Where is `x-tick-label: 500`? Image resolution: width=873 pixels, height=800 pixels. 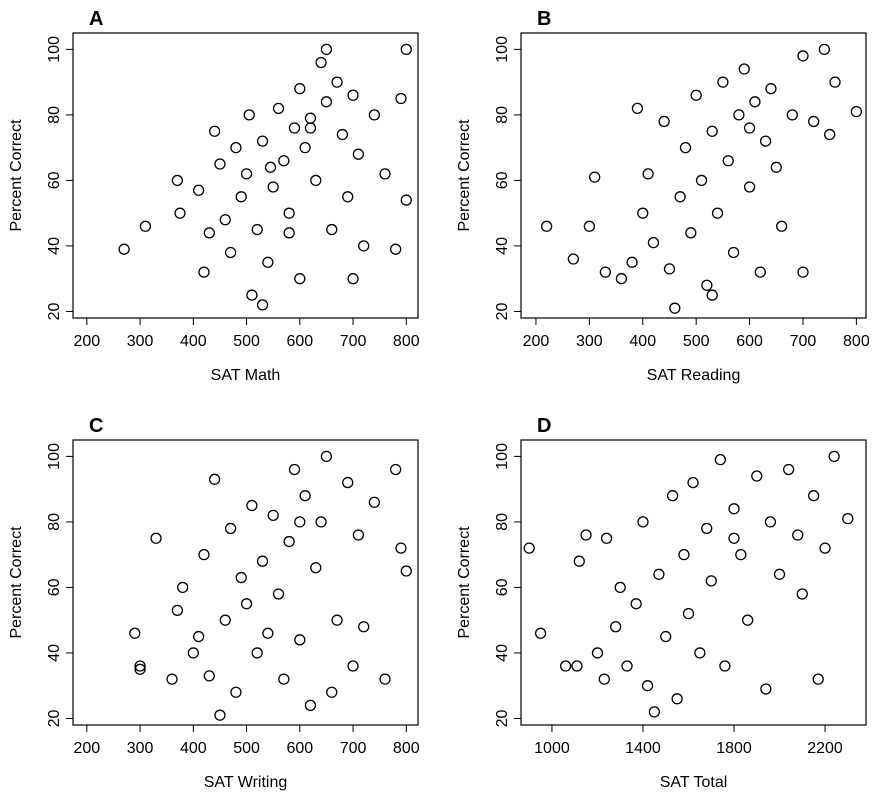
x-tick-label: 500 is located at coordinates (696, 341).